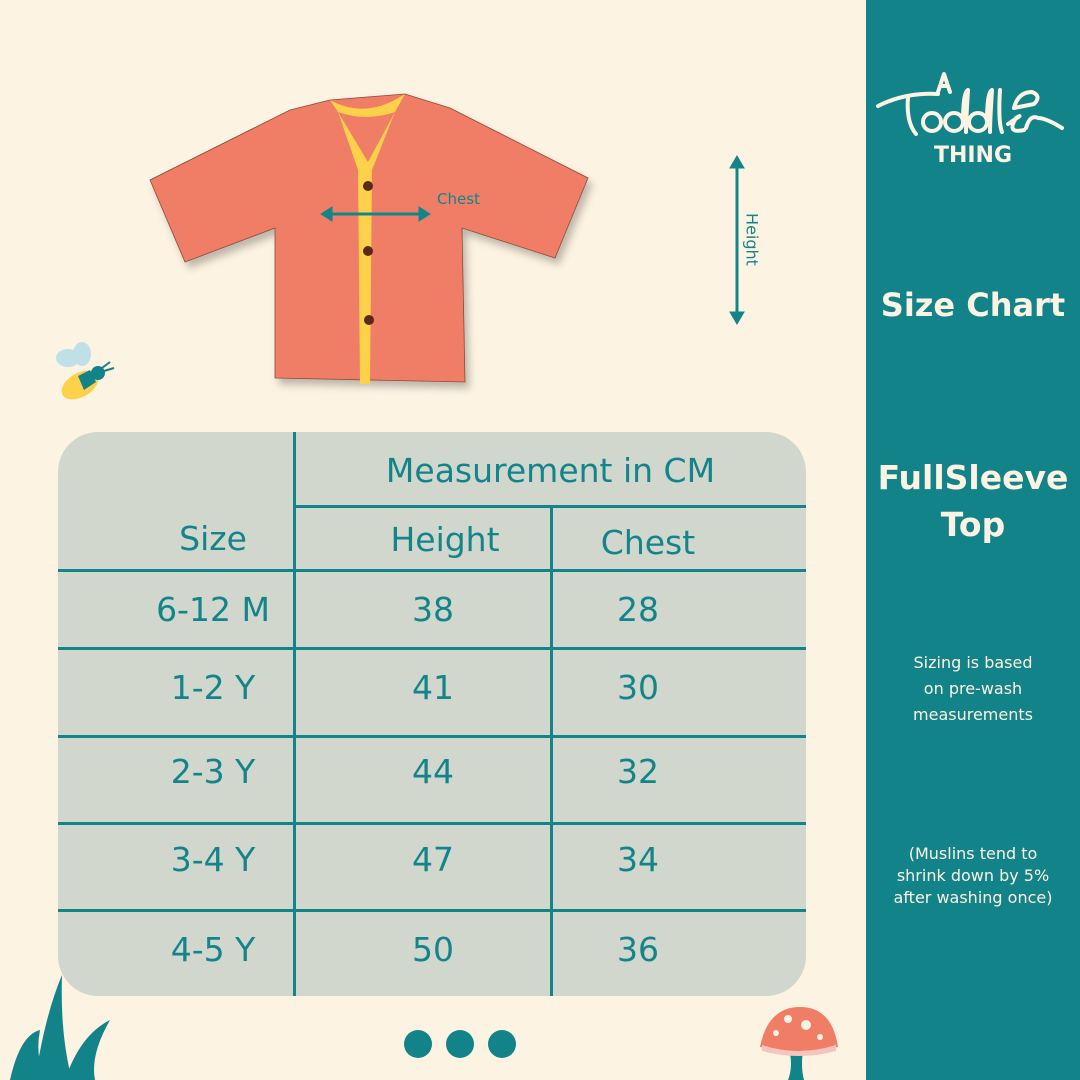 The width and height of the screenshot is (1080, 1080). Describe the element at coordinates (458, 199) in the screenshot. I see `chest-label: Chest` at that location.